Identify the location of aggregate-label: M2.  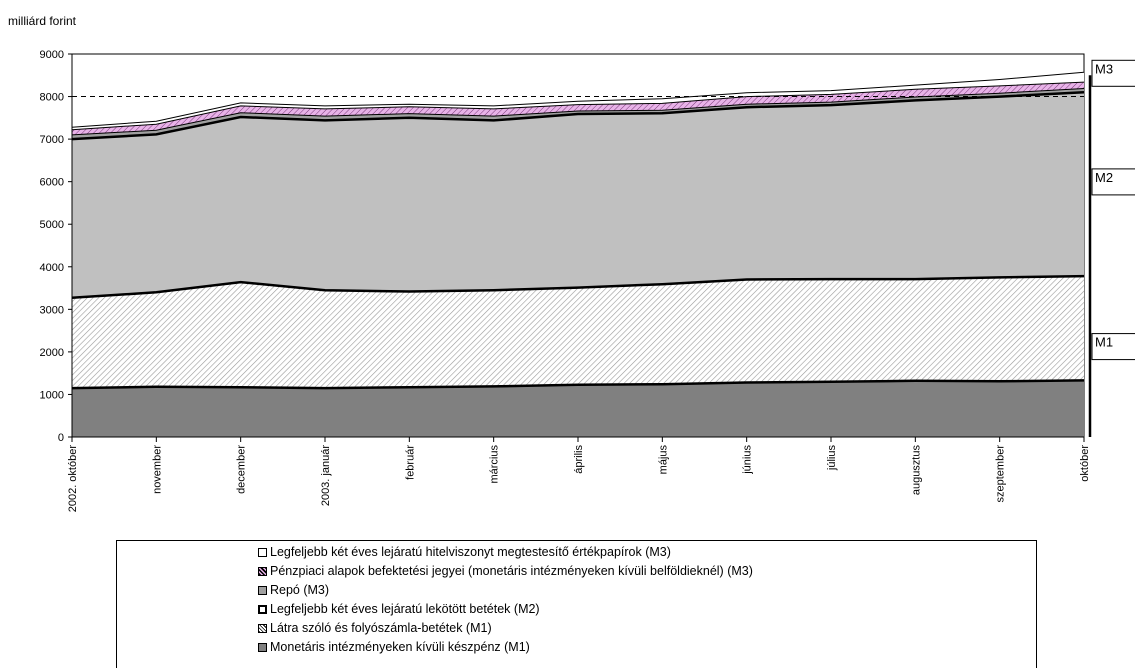
(1104, 177).